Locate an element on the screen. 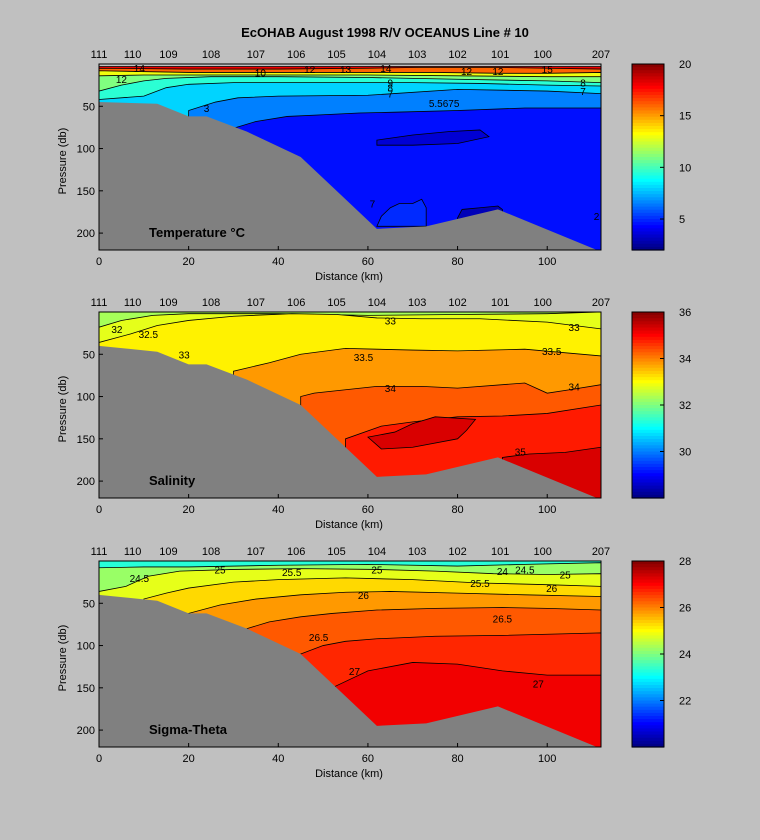  x-tick-label: 20 is located at coordinates (189, 510).